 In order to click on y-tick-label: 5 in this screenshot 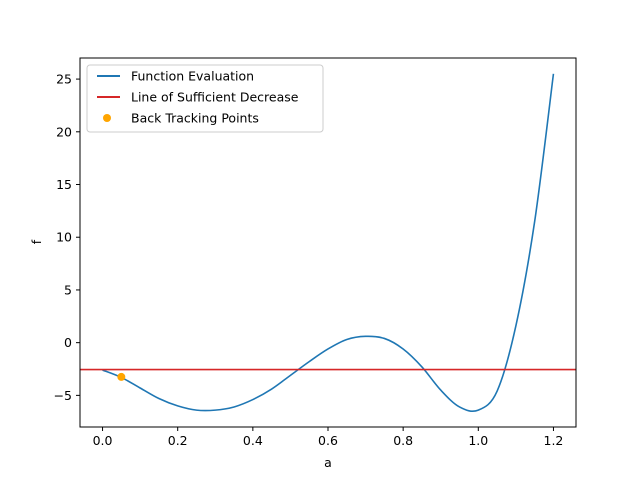, I will do `click(68, 289)`.